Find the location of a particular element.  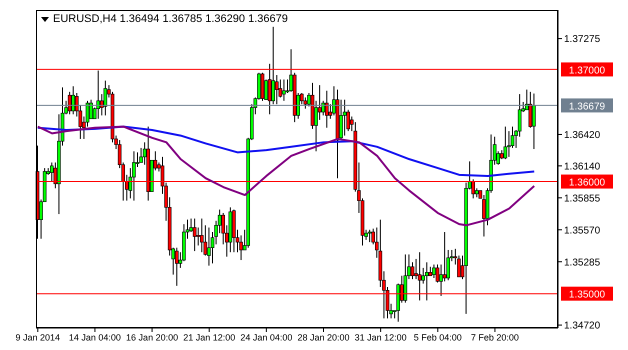

x-tick-label: 31 Jan 12:00 is located at coordinates (380, 337).